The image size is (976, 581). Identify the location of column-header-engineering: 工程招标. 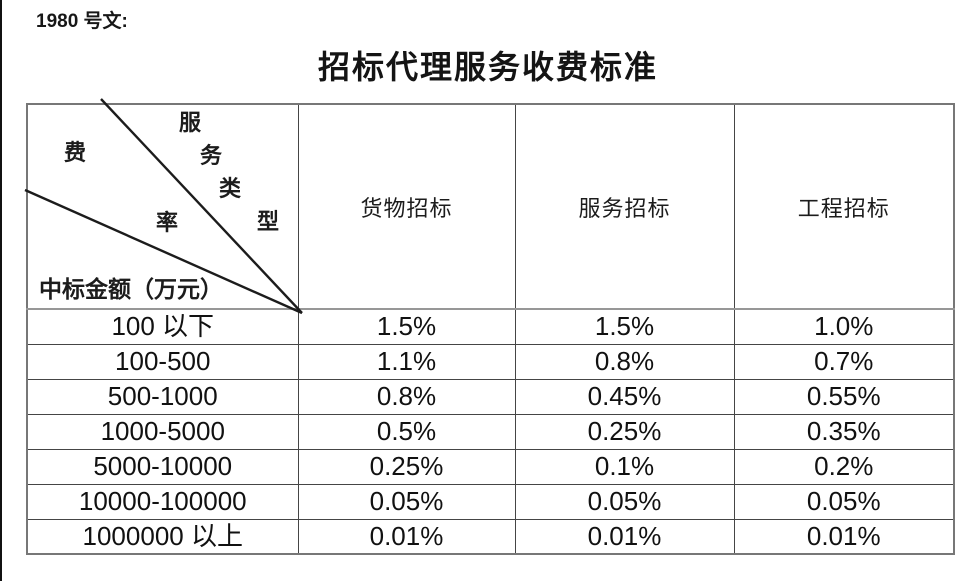
(844, 206).